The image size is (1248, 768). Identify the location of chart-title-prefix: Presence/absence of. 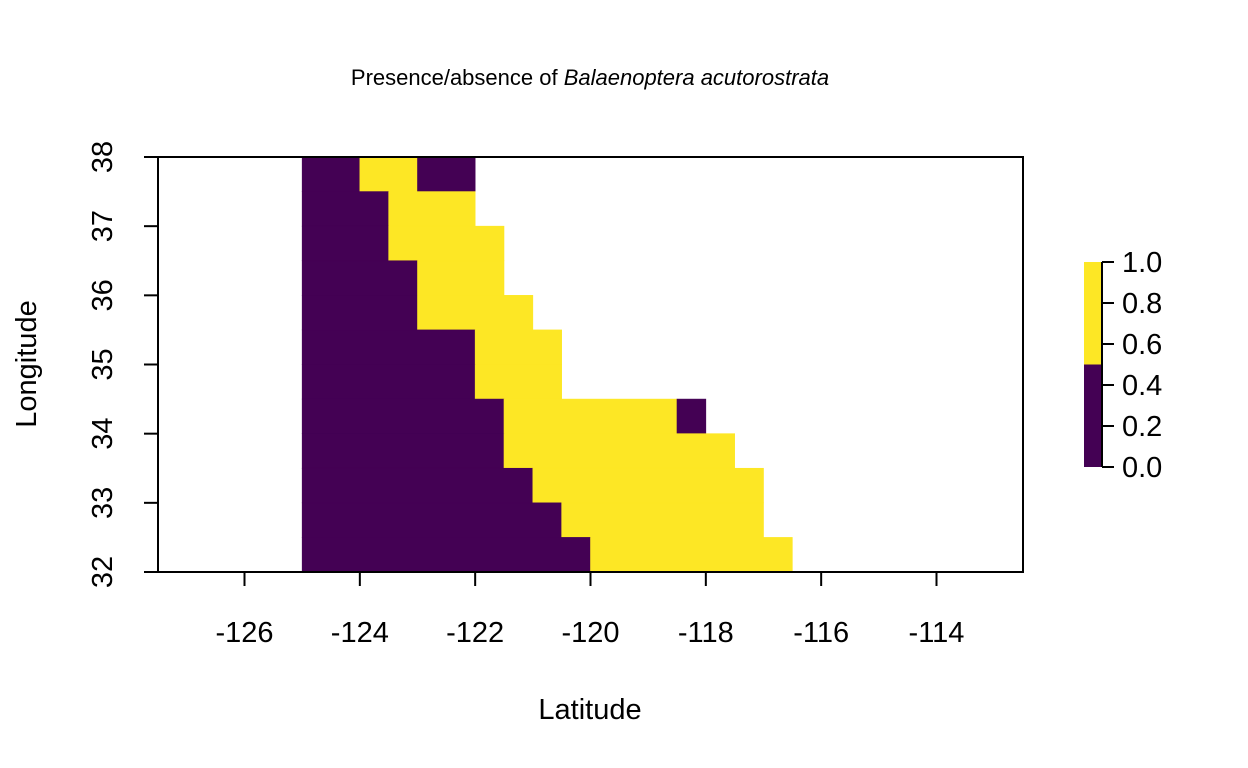
(457, 77).